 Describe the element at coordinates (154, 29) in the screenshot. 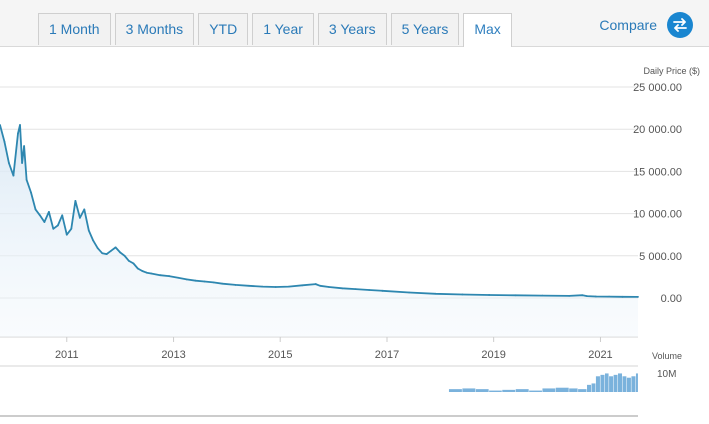

I see `tab-3-months: 3 Months` at that location.